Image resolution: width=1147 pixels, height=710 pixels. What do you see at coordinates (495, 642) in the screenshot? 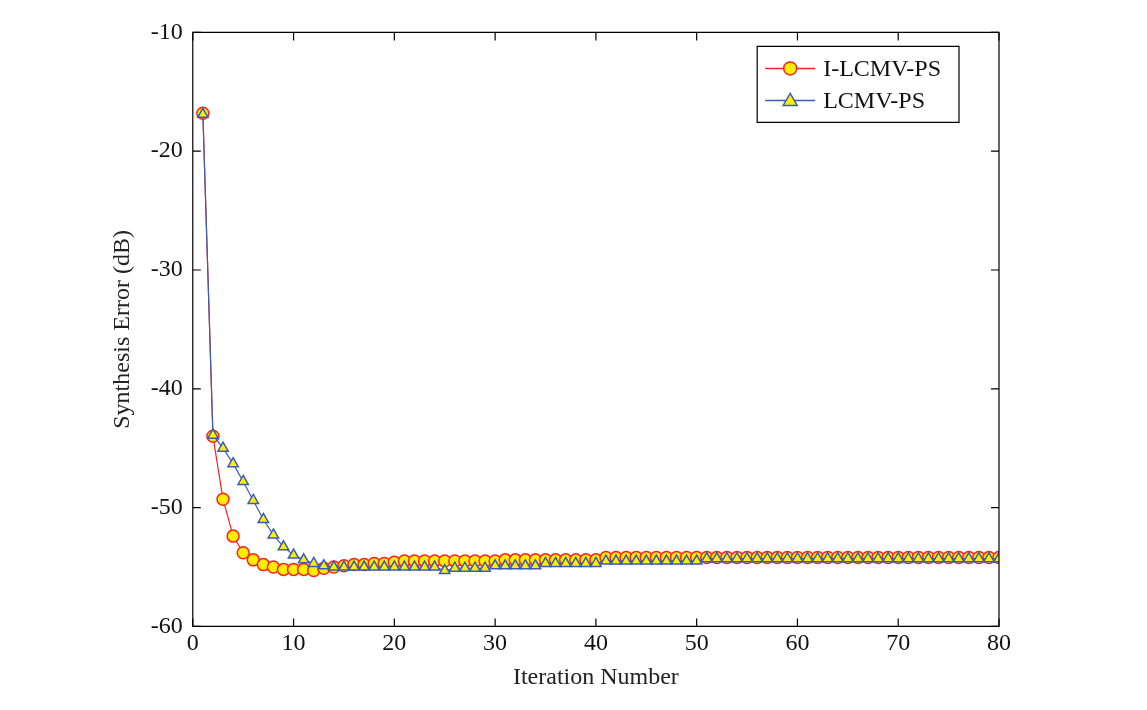
I see `x-tick-label: 30` at bounding box center [495, 642].